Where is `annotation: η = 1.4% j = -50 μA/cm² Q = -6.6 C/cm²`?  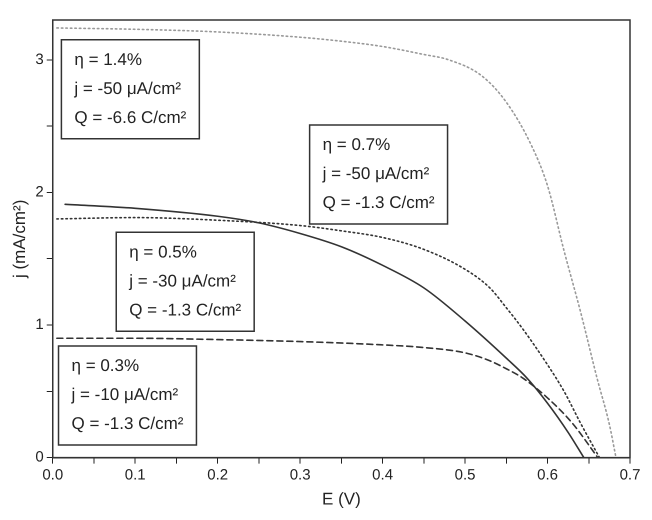
annotation: η = 1.4% j = -50 μA/cm² Q = -6.6 C/cm² is located at coordinates (130, 88).